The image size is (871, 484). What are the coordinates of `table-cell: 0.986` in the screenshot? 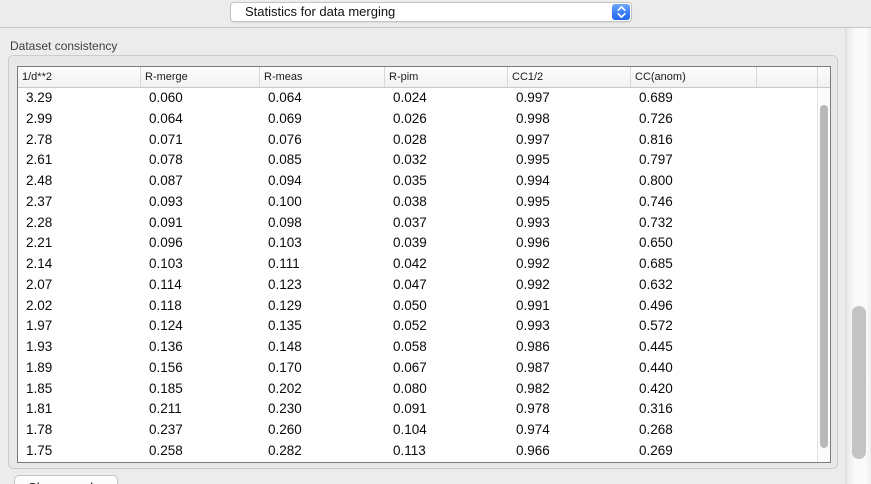 It's located at (533, 347).